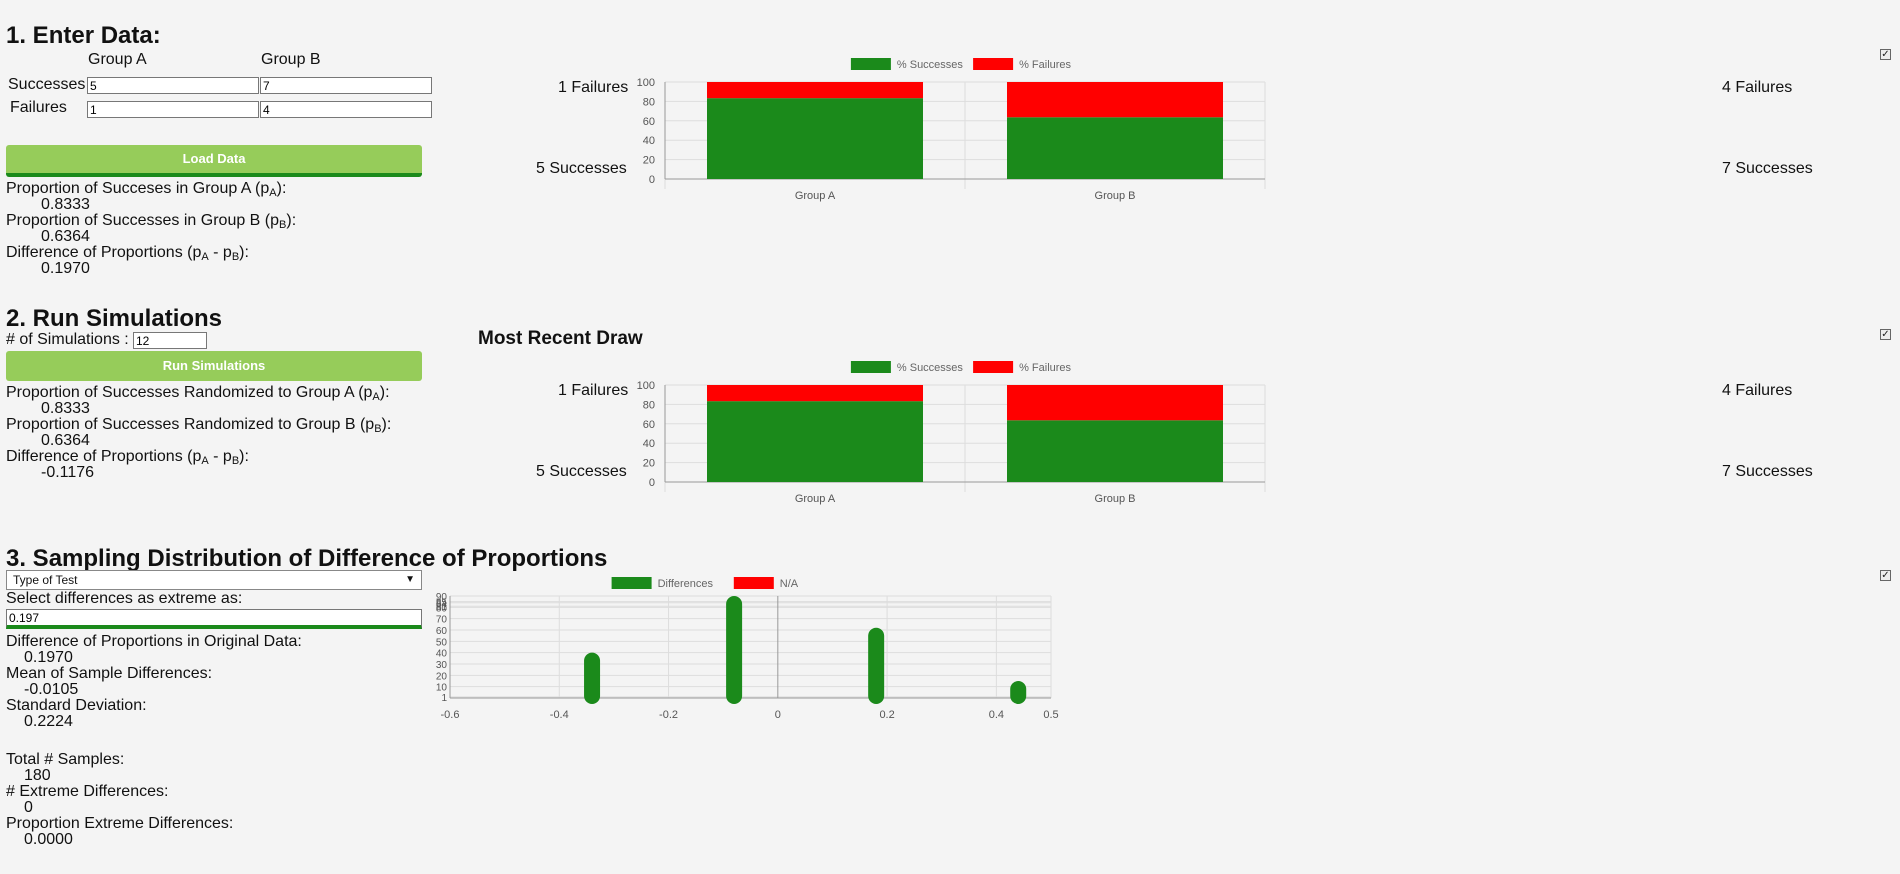  I want to click on chart2-right-successes: 7 Successes, so click(1767, 471).